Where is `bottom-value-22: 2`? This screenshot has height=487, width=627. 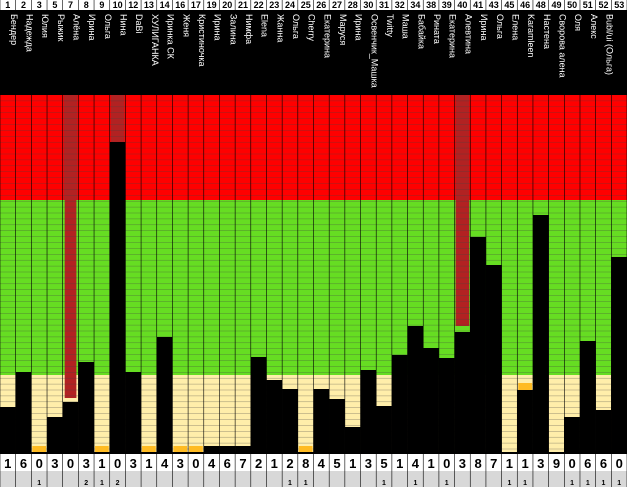 bottom-value-22: 2 is located at coordinates (258, 463).